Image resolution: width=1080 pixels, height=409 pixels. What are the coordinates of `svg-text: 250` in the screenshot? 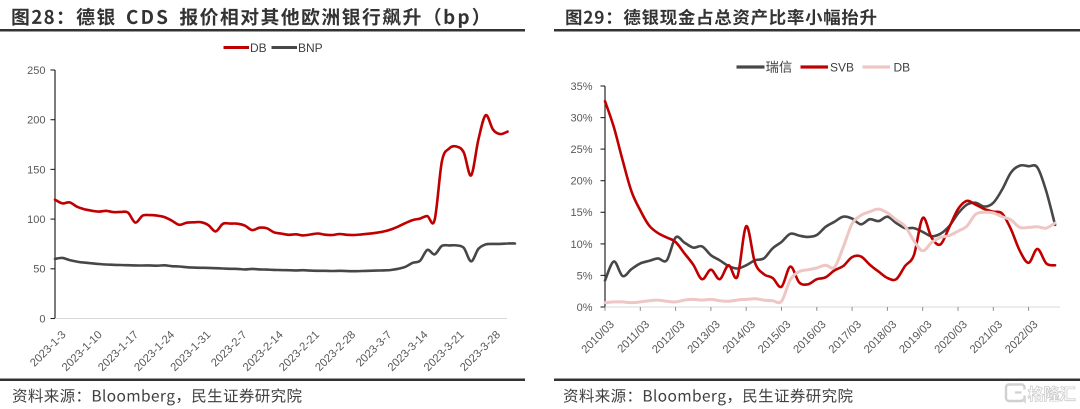 It's located at (36, 71).